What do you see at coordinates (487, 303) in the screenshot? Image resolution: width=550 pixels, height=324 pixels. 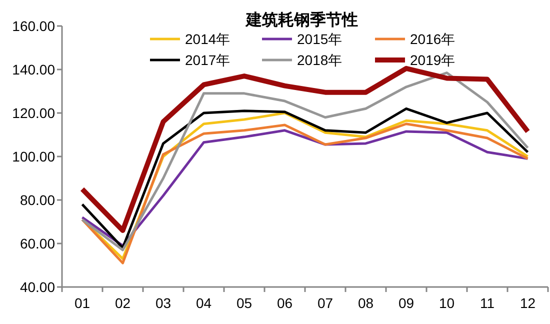 I see `x-tick-label: 11` at bounding box center [487, 303].